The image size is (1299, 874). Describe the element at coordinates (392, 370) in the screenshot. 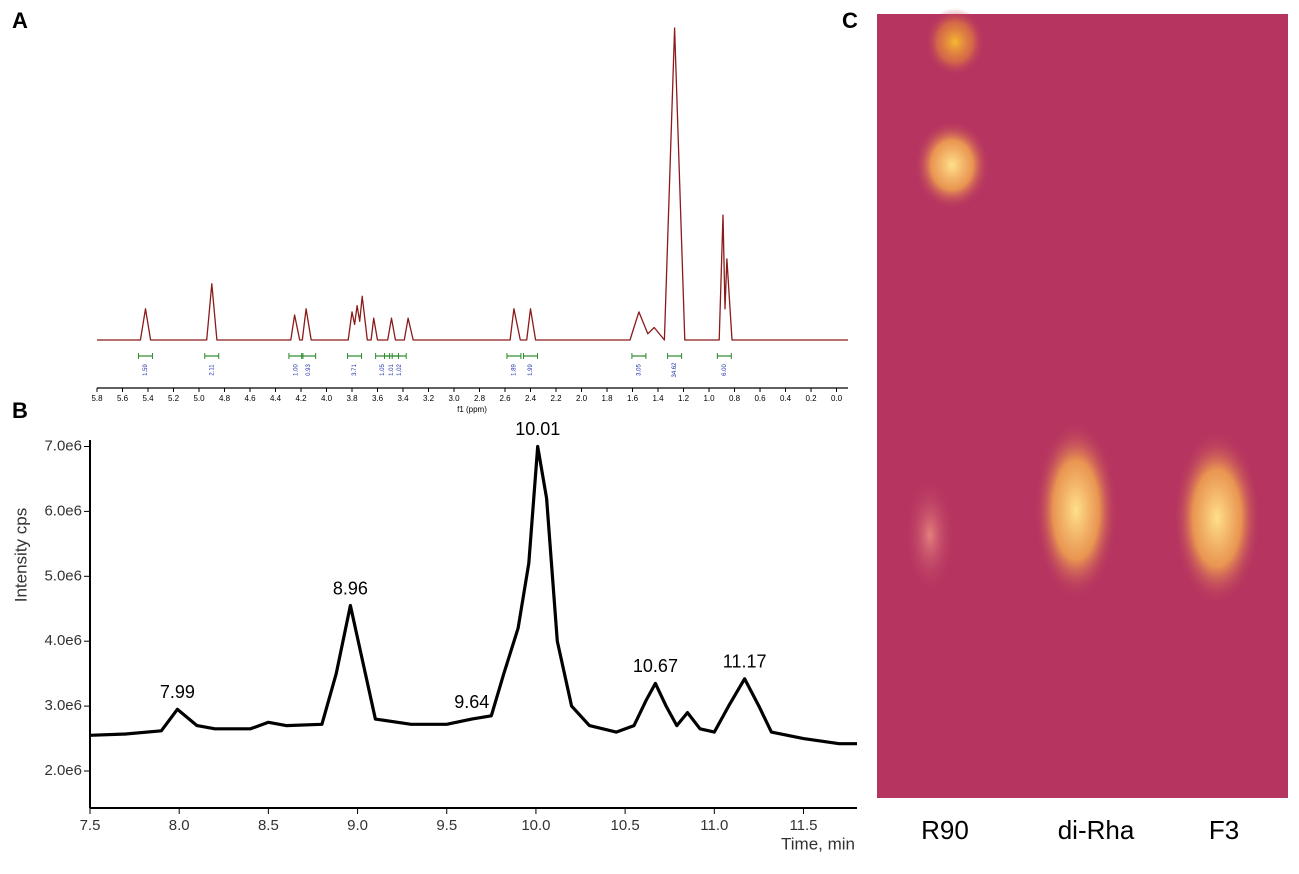

I see `integral-label: 1.01` at that location.